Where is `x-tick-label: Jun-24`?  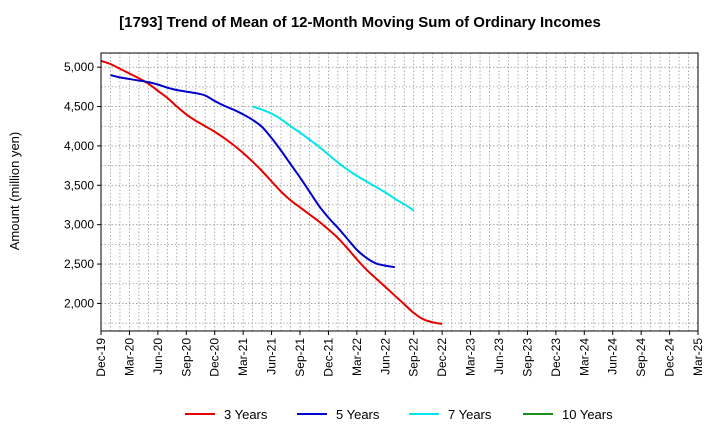 x-tick-label: Jun-24 is located at coordinates (613, 356).